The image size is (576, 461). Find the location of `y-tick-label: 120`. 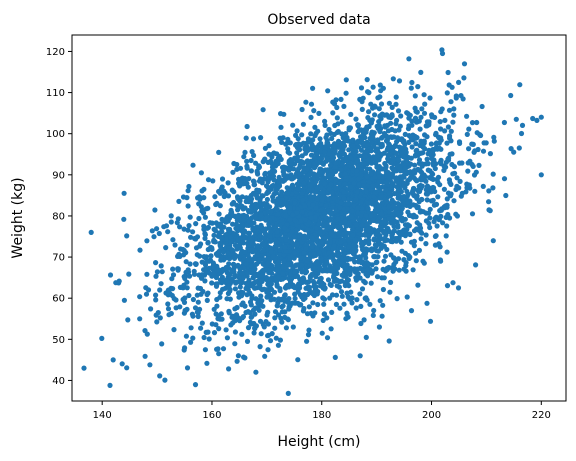

y-tick-label: 120 is located at coordinates (55, 52).